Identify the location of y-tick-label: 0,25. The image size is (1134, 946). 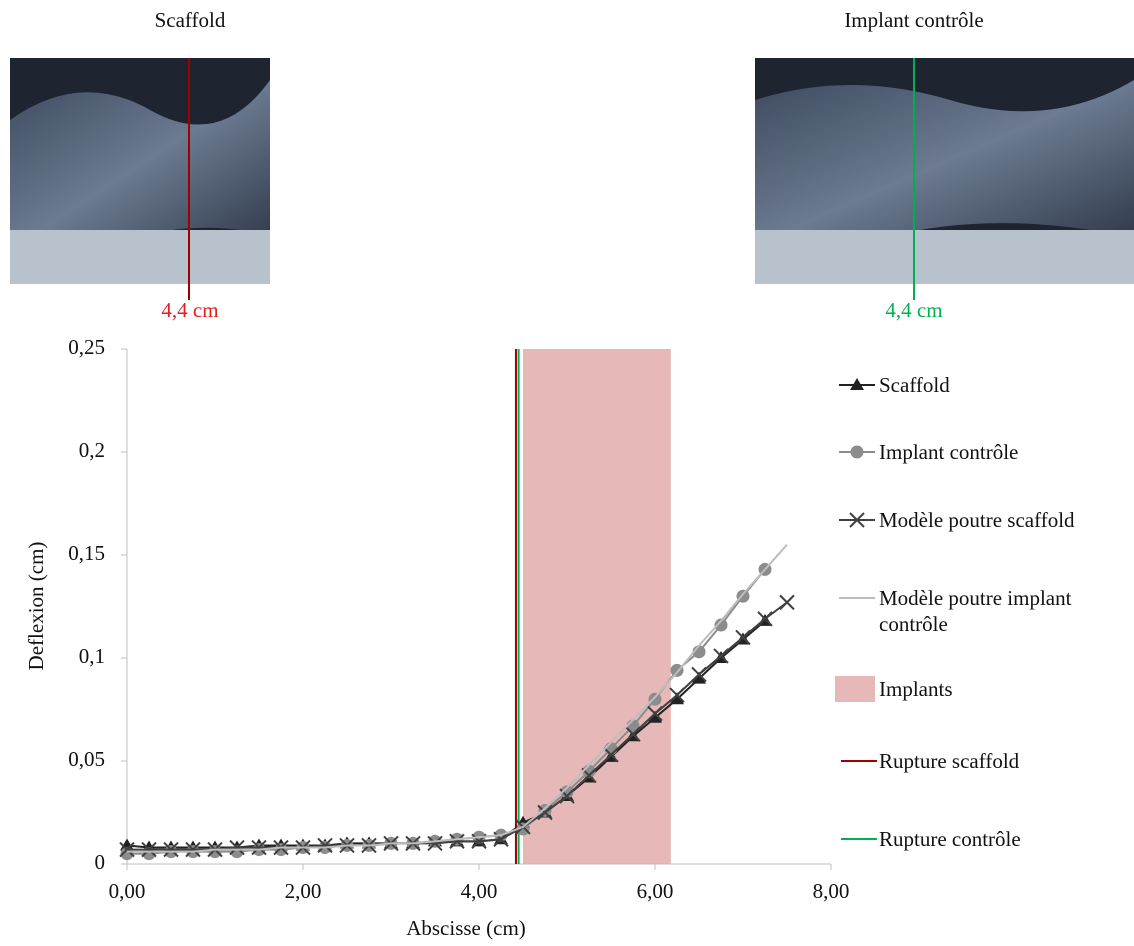
(86, 347).